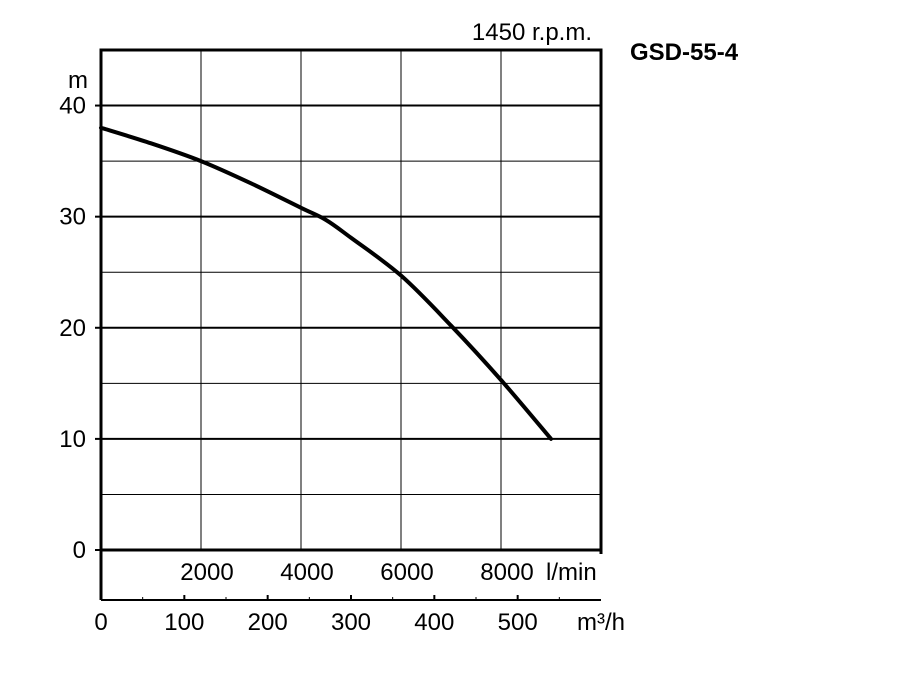 The width and height of the screenshot is (900, 700). What do you see at coordinates (78, 80) in the screenshot?
I see `y-axis-label: m` at bounding box center [78, 80].